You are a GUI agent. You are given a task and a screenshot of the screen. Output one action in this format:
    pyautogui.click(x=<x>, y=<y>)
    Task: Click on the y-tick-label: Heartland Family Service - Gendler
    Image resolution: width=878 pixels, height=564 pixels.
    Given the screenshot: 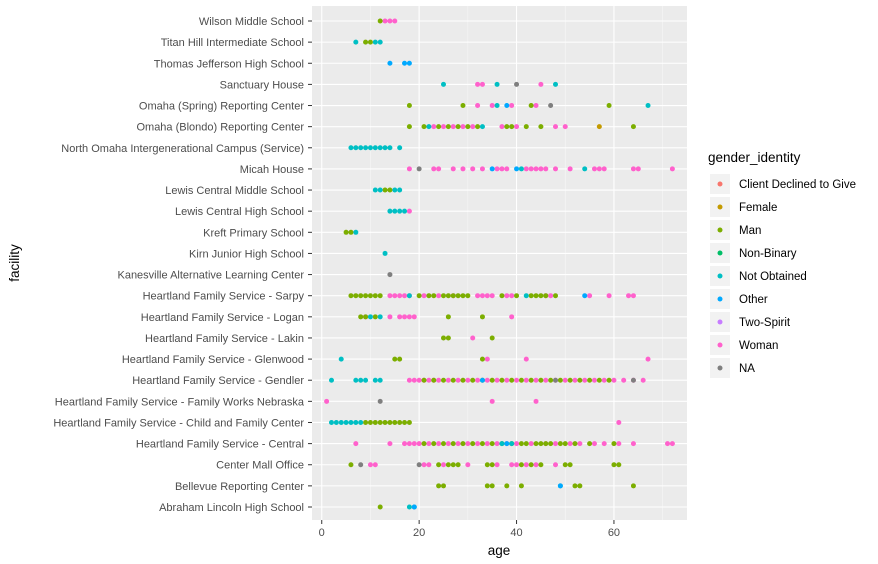 What is the action you would take?
    pyautogui.click(x=218, y=381)
    